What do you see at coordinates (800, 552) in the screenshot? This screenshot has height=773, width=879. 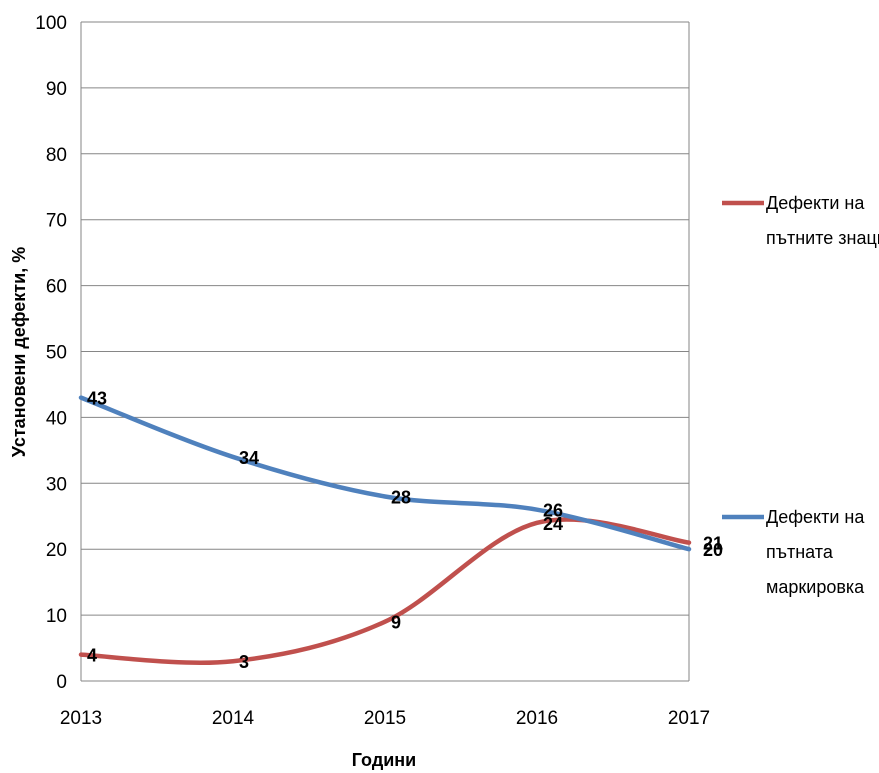 I see `legend-label: пътната` at bounding box center [800, 552].